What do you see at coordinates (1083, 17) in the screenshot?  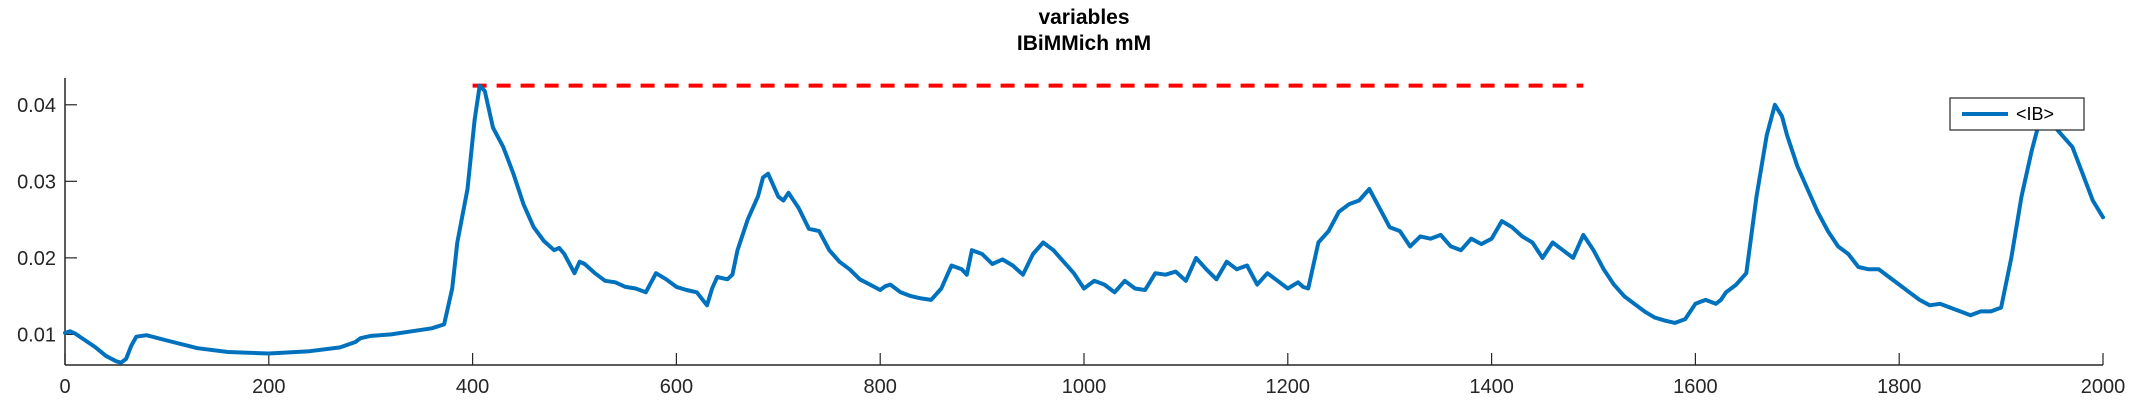 I see `chart-title-line-1: variables` at bounding box center [1083, 17].